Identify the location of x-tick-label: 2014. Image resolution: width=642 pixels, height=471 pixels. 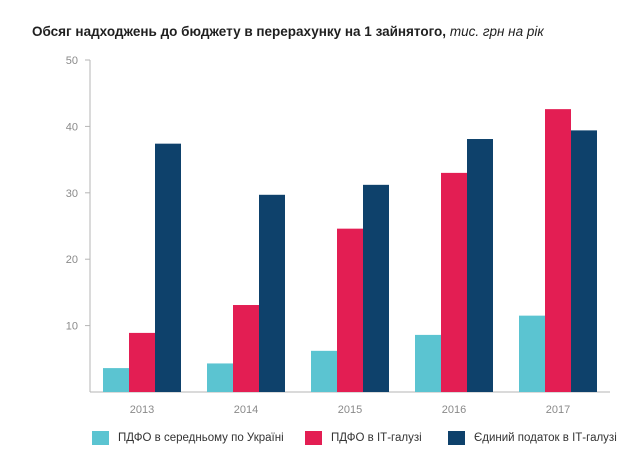
(246, 410).